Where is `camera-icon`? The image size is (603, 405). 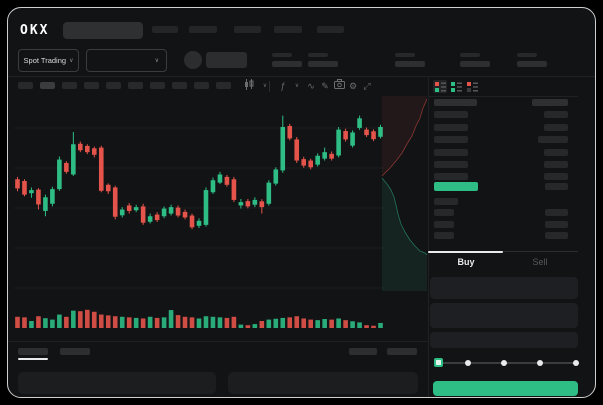
camera-icon is located at coordinates (339, 86).